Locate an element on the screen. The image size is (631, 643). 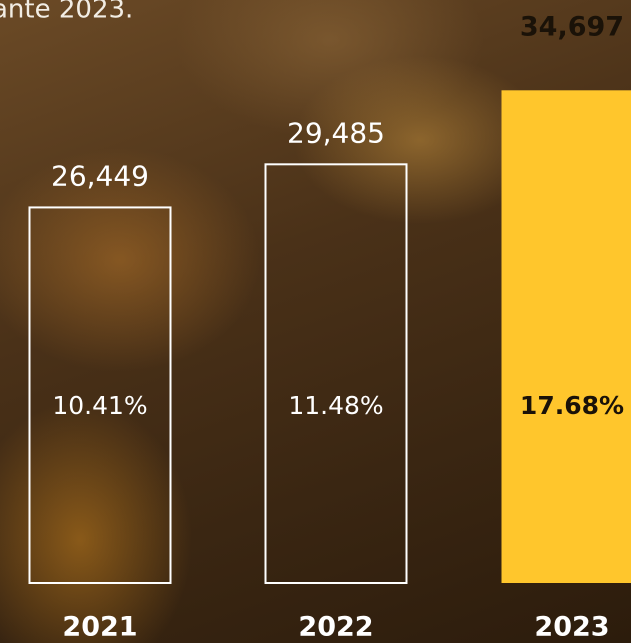
value-label: 26,449 is located at coordinates (100, 175).